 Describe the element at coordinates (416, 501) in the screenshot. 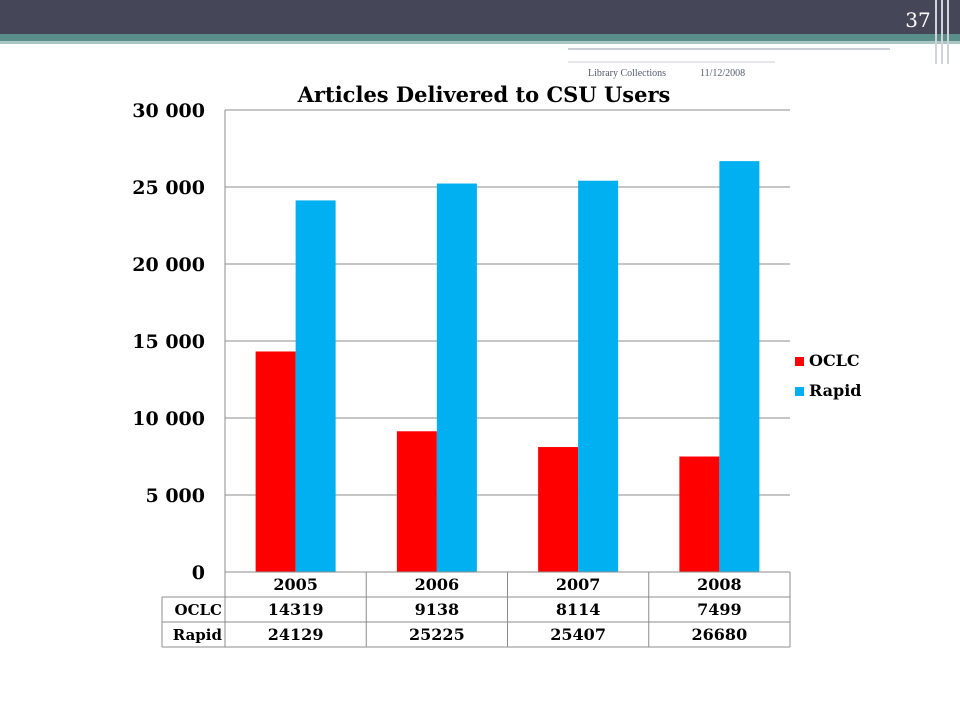

I see `bar-oclc-2006` at that location.